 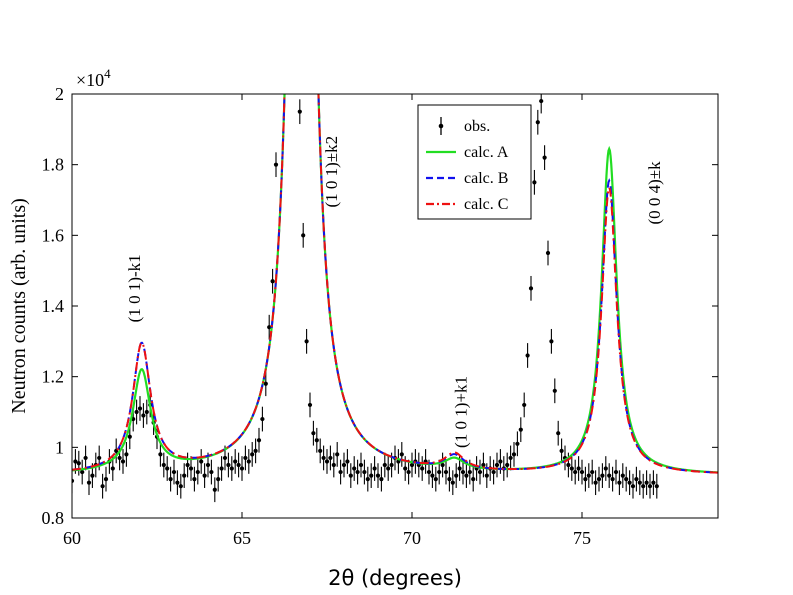 What do you see at coordinates (486, 178) in the screenshot?
I see `legend-label: calc. B` at bounding box center [486, 178].